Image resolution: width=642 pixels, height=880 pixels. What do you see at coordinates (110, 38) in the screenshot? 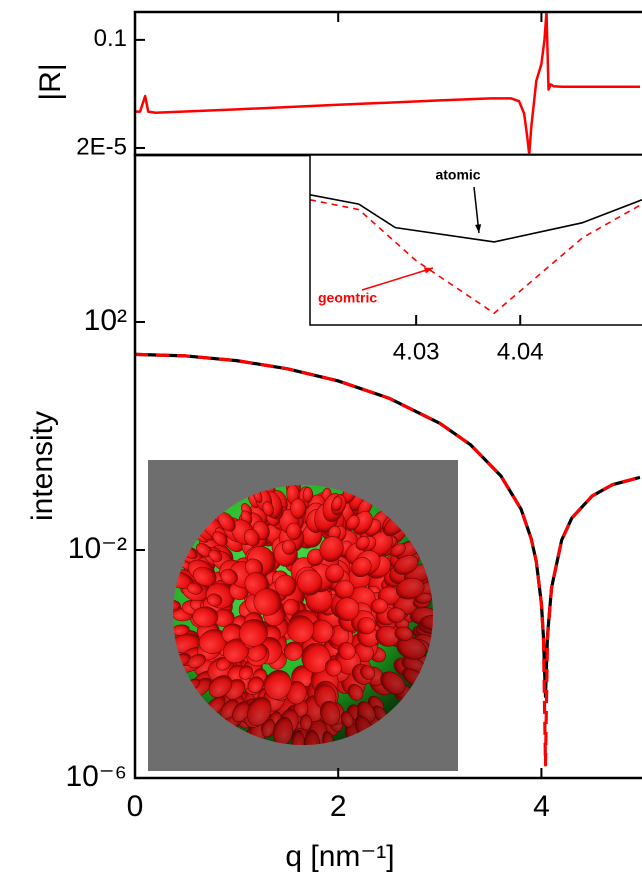
I see `y-tick-label: 0.1` at bounding box center [110, 38].